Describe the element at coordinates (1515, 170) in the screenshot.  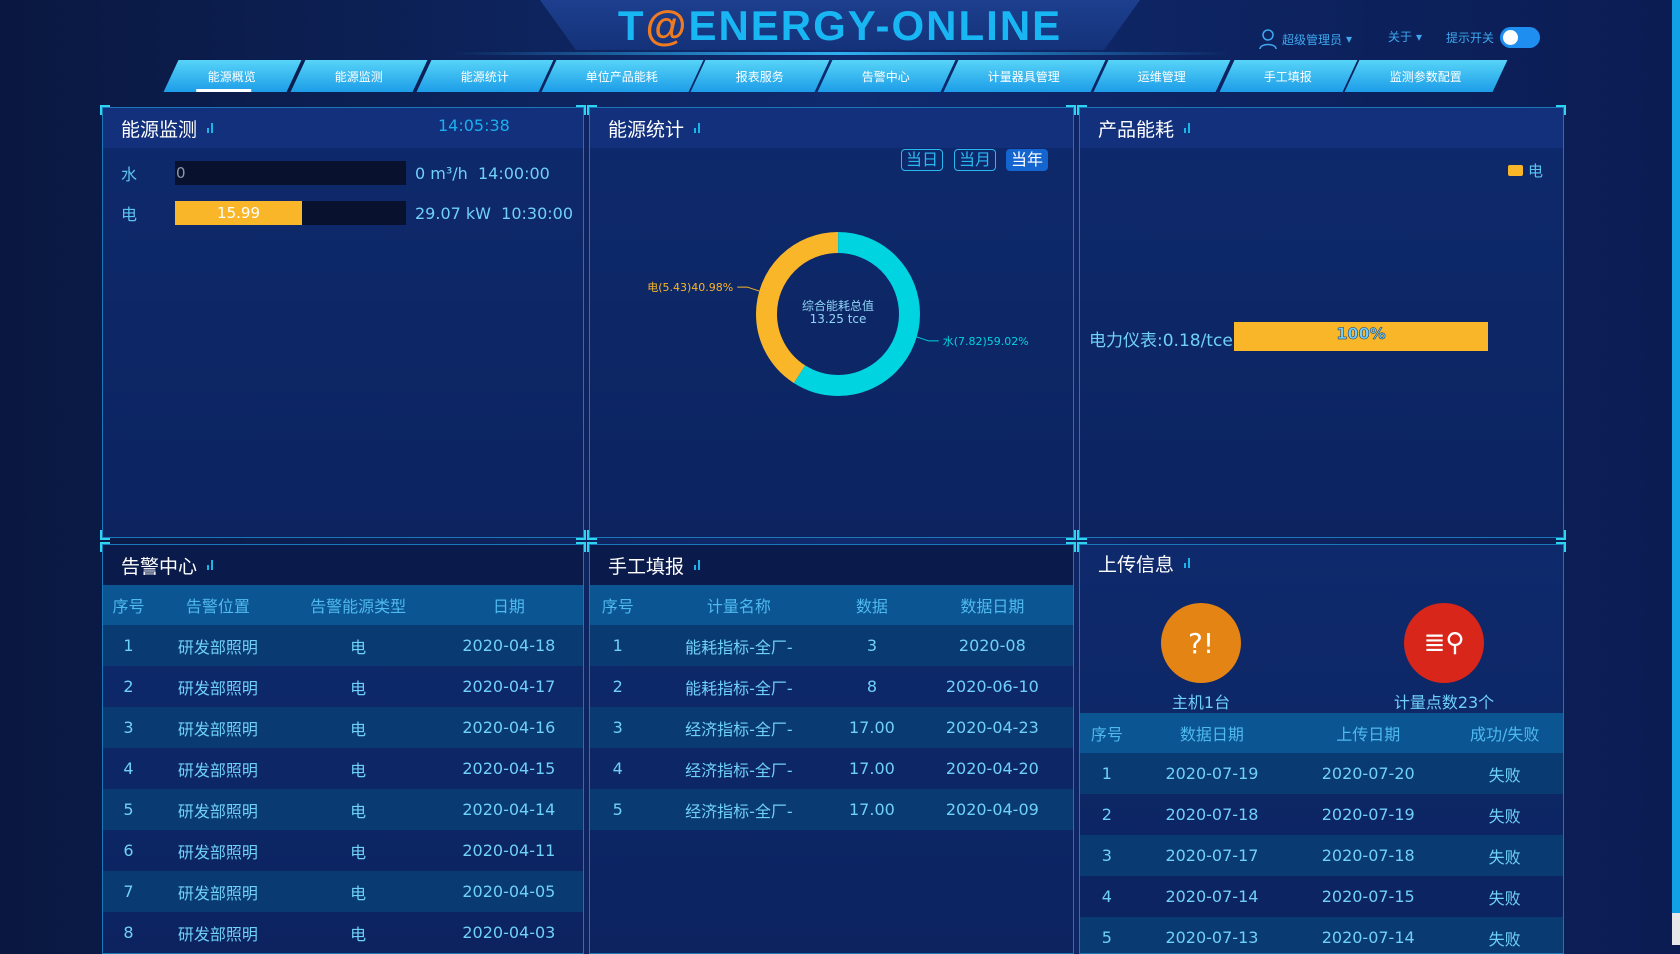
I see `legend-swatch` at that location.